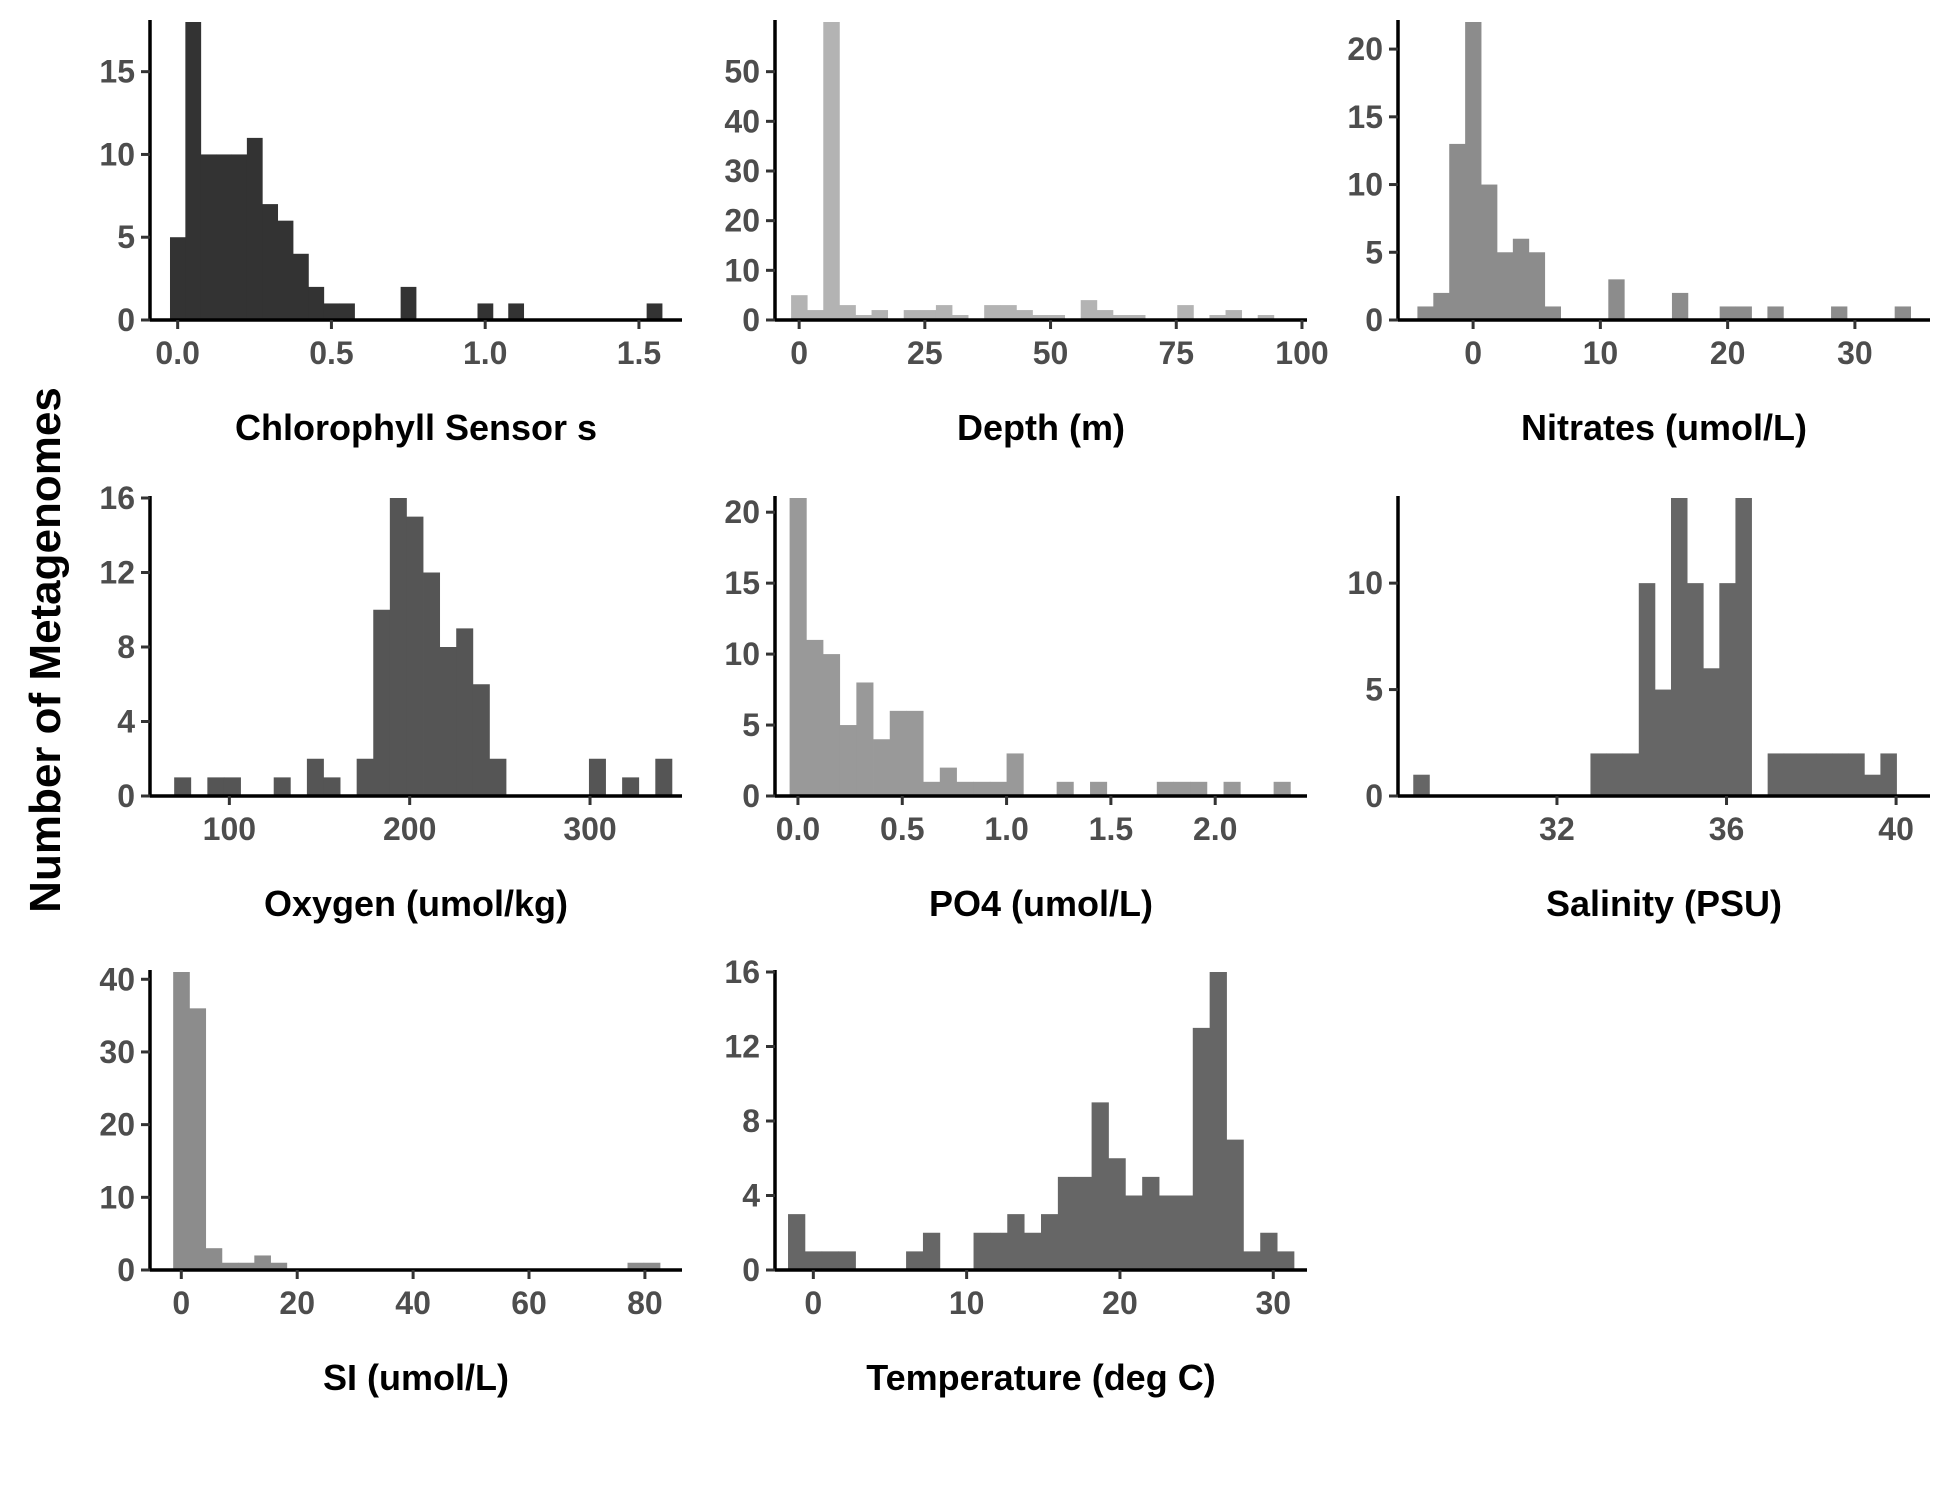 The height and width of the screenshot is (1500, 1950). Describe the element at coordinates (1026, 234) in the screenshot. I see `histogram-panel: 0 25 50 75 100 0 10 20 30 40 50 Depth (m)` at that location.